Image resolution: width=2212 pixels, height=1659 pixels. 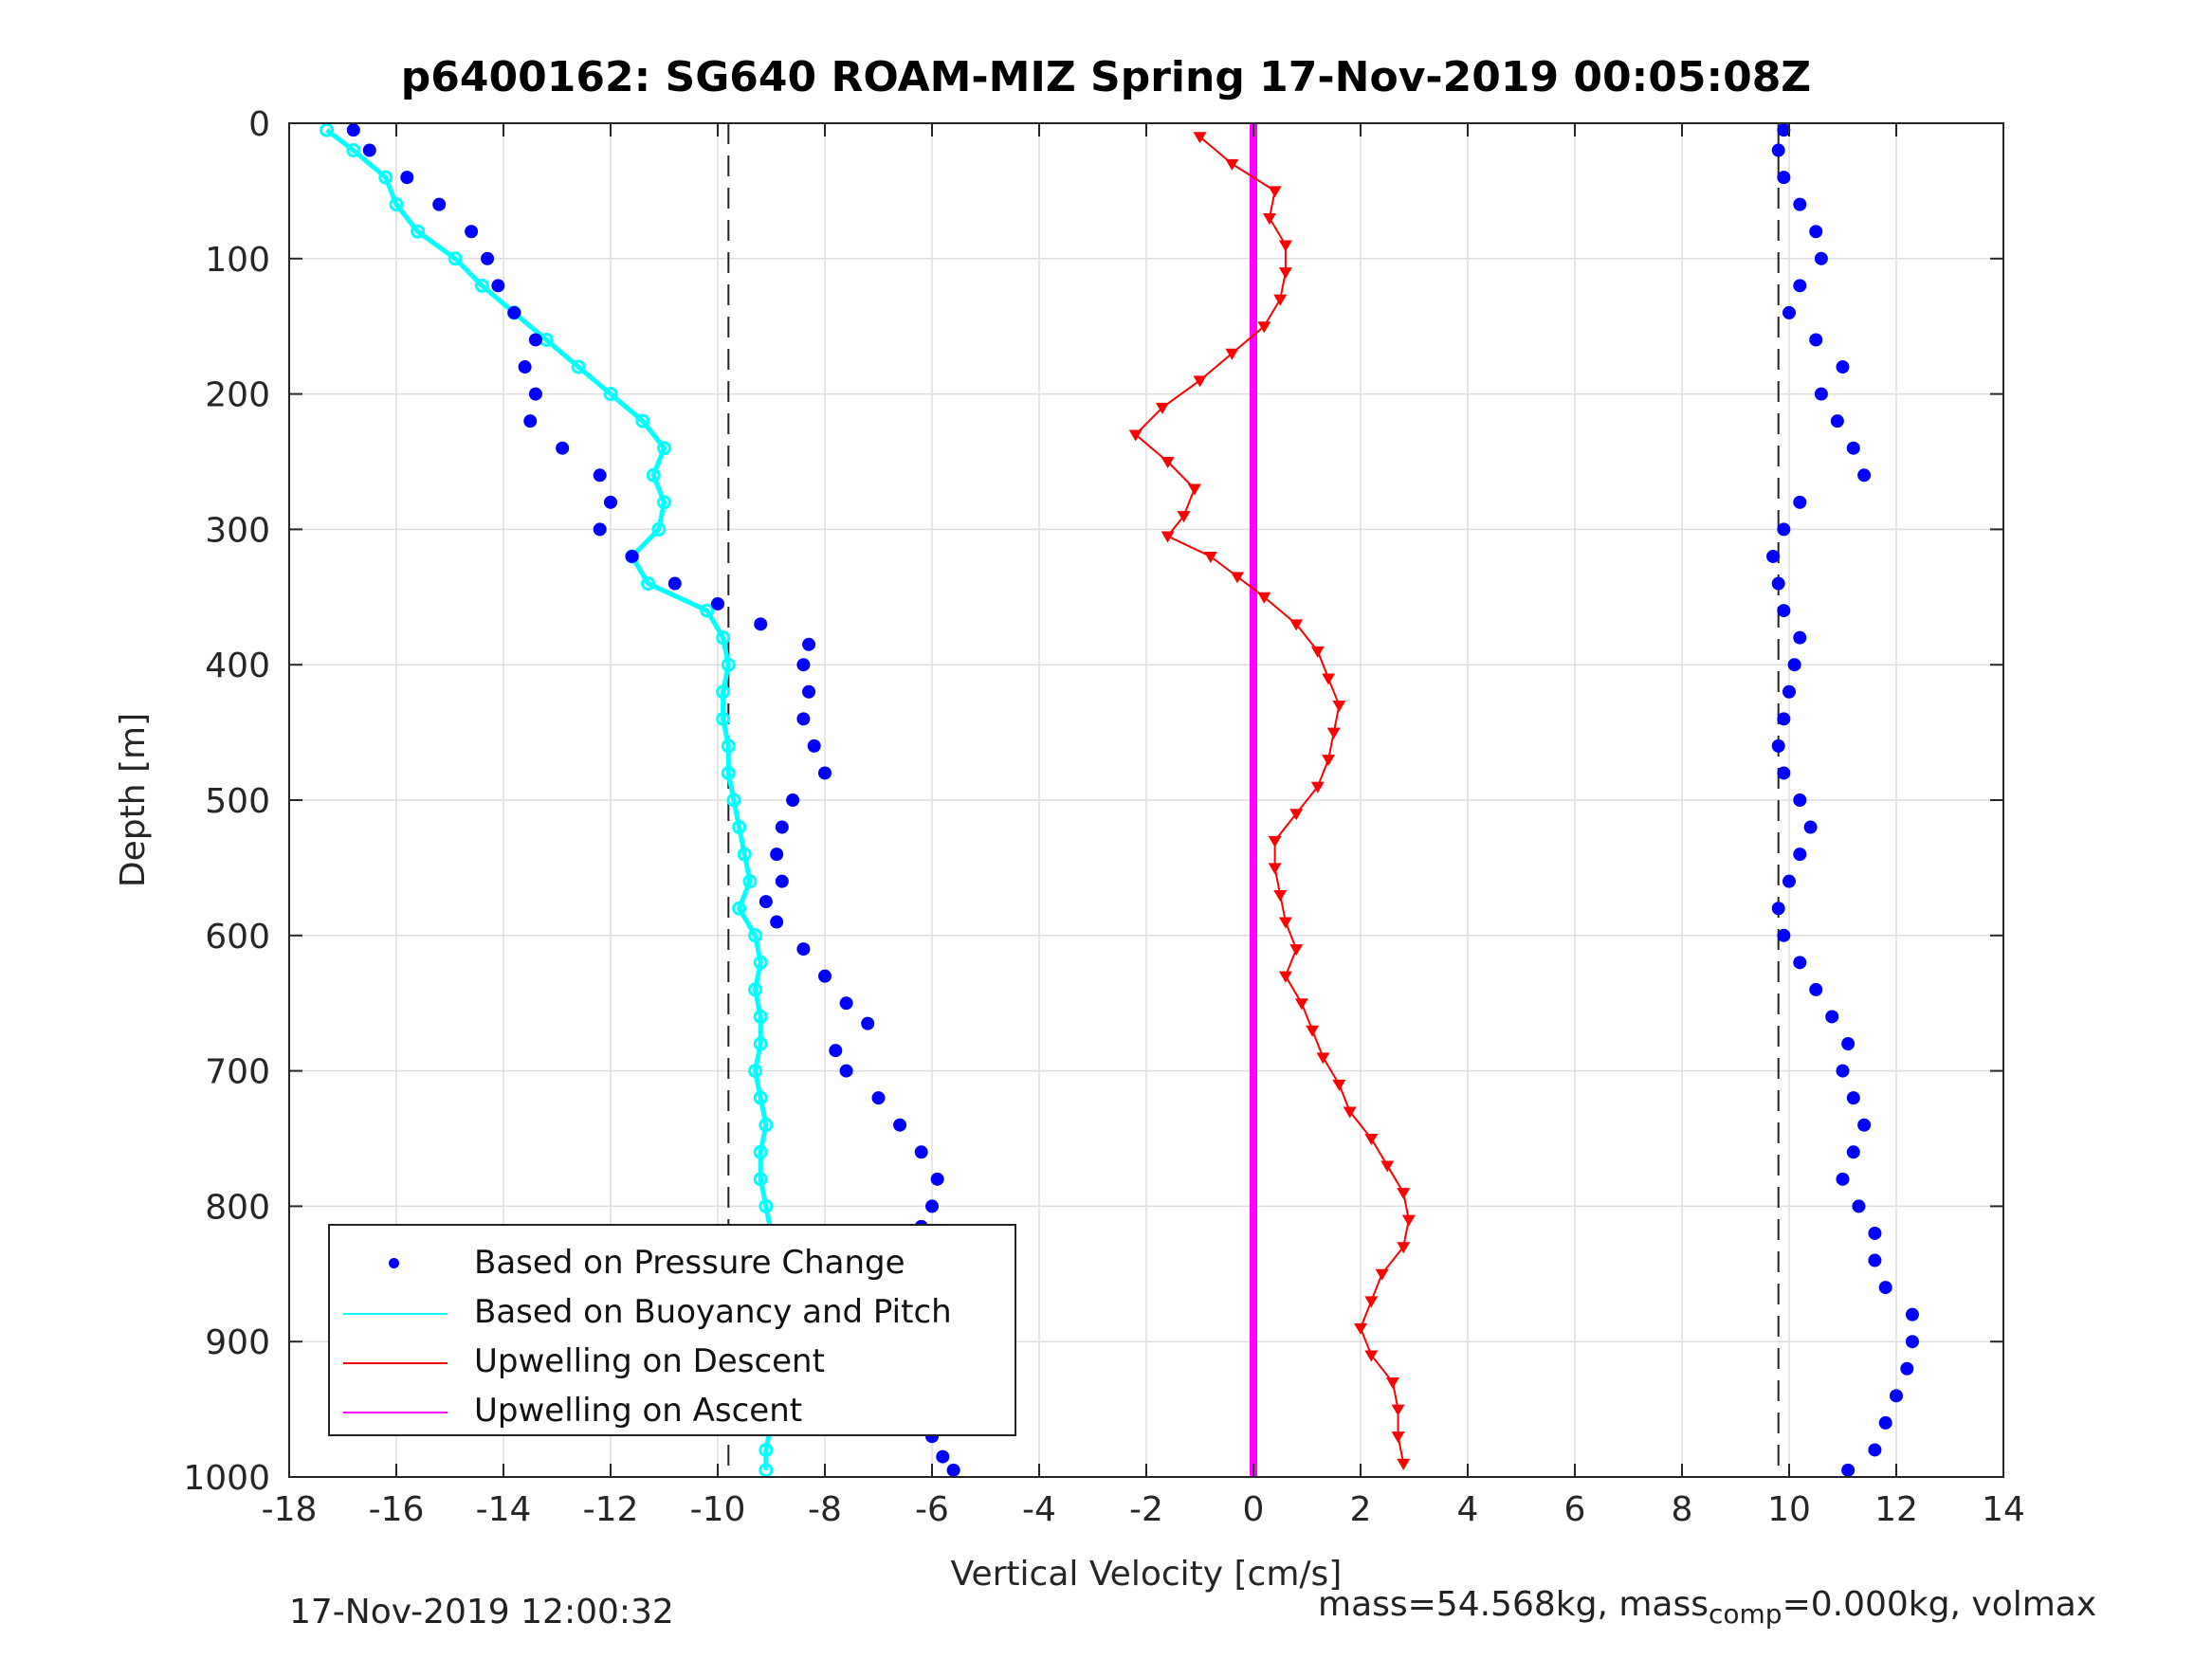 What do you see at coordinates (237, 666) in the screenshot?
I see `y-tick-label: 400` at bounding box center [237, 666].